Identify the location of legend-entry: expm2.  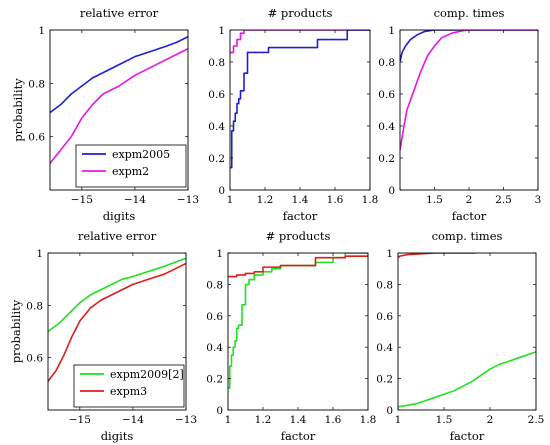
(130, 171).